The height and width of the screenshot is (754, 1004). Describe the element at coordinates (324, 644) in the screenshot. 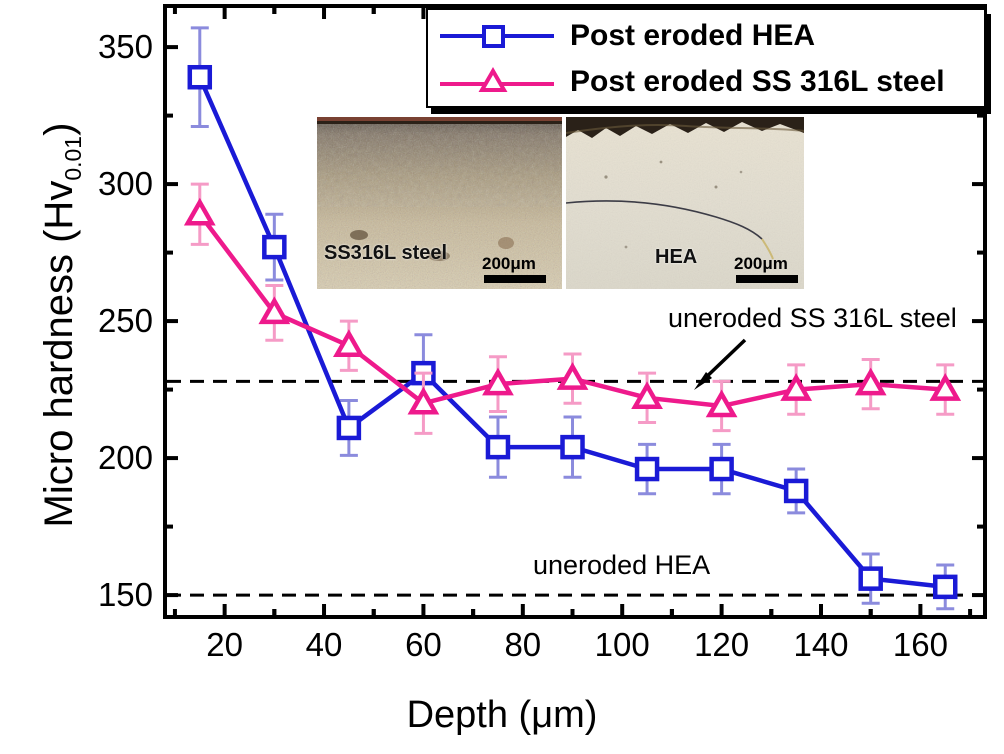

I see `x-axis-tick-label: 40` at that location.